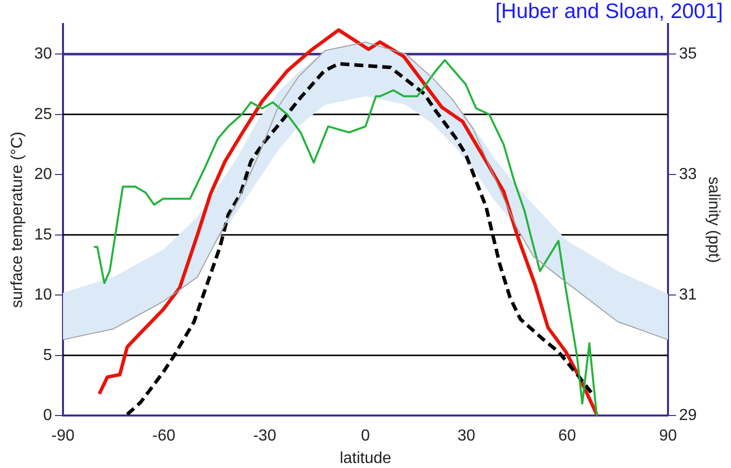 The height and width of the screenshot is (468, 731). I want to click on y2-tick-label: 29, so click(688, 415).